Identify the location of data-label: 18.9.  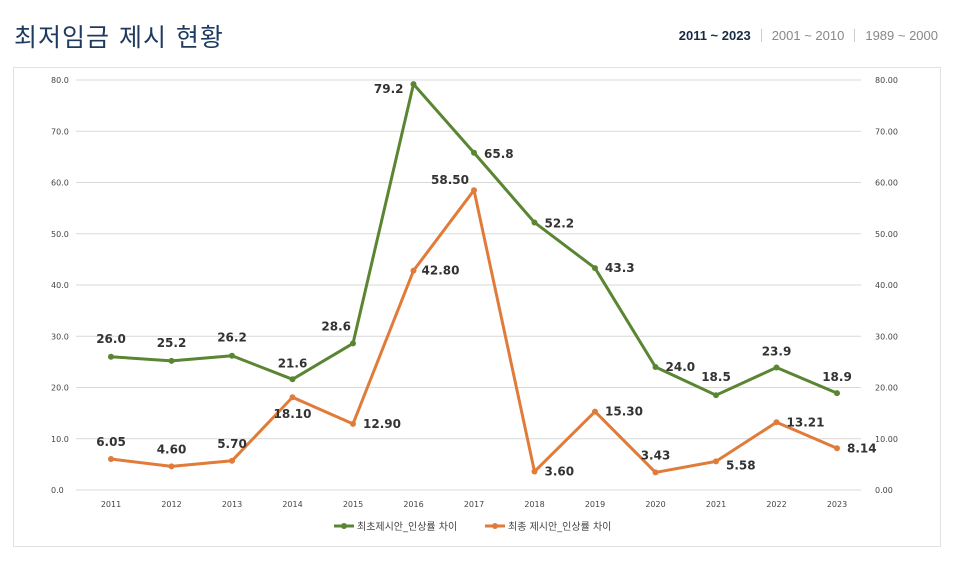
(837, 377).